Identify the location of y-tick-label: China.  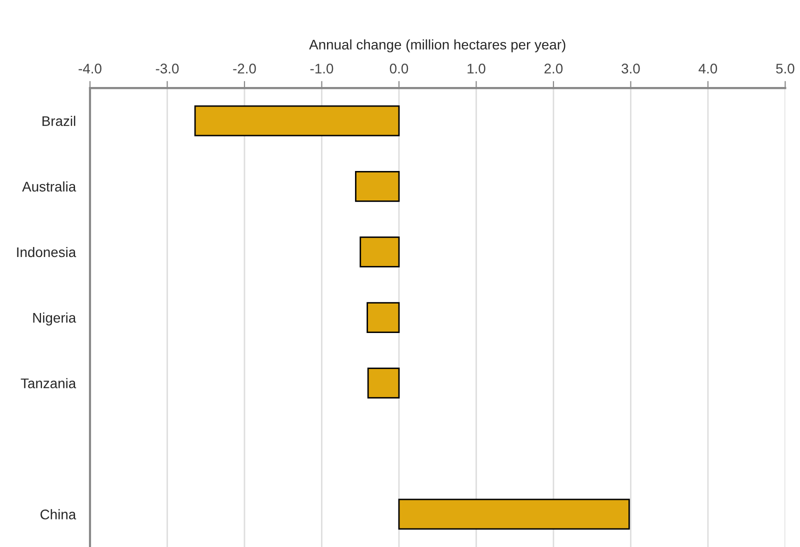
(58, 514).